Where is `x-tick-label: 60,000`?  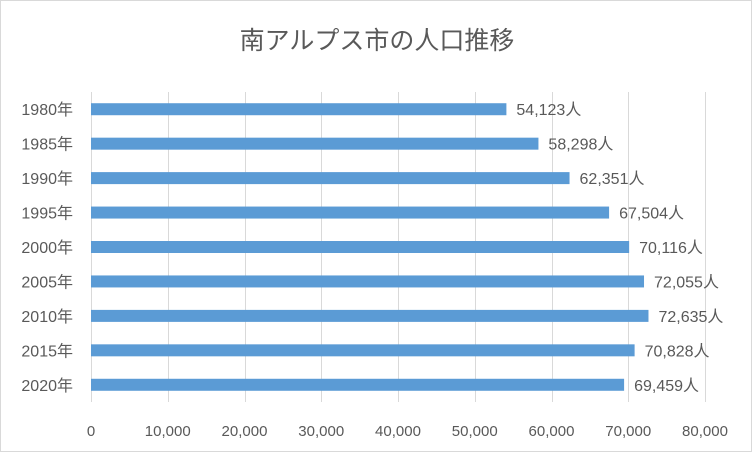
x-tick-label: 60,000 is located at coordinates (552, 431).